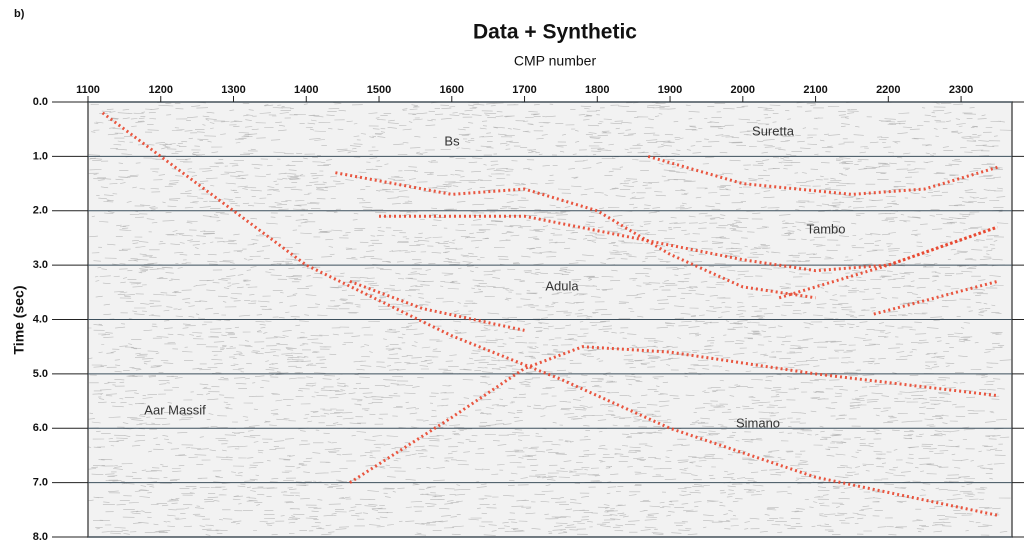 The height and width of the screenshot is (549, 1026). Describe the element at coordinates (40, 319) in the screenshot. I see `y-tick-label: 4.0` at that location.